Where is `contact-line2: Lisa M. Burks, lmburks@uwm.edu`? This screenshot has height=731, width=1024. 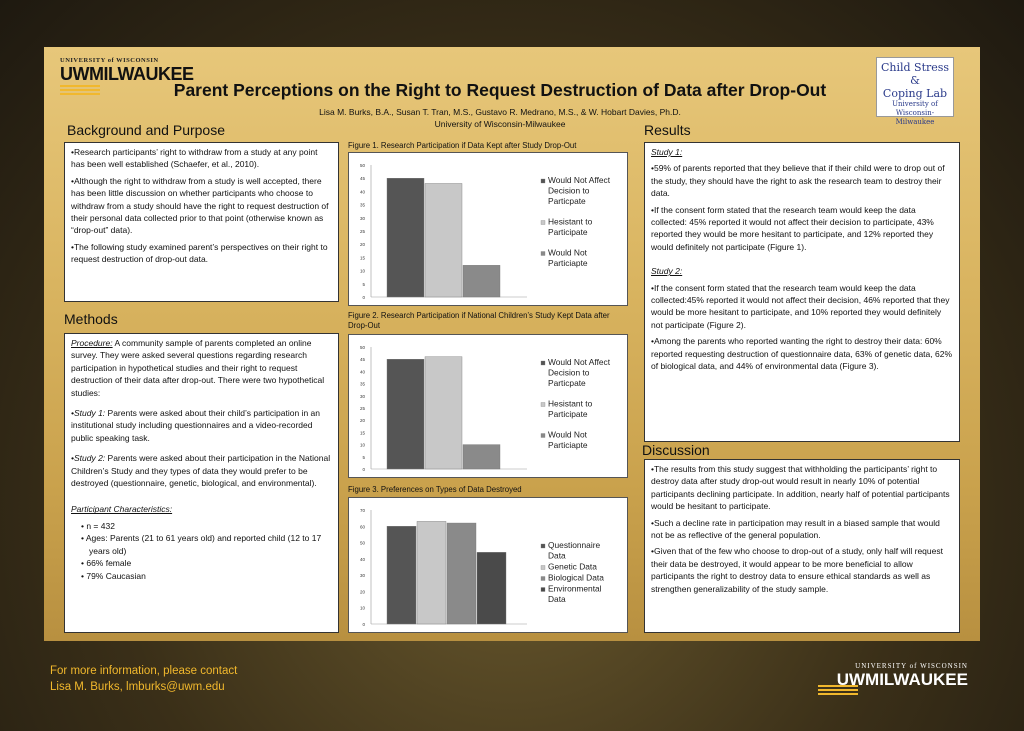
contact-line2: Lisa M. Burks, lmburks@uwm.edu is located at coordinates (137, 687).